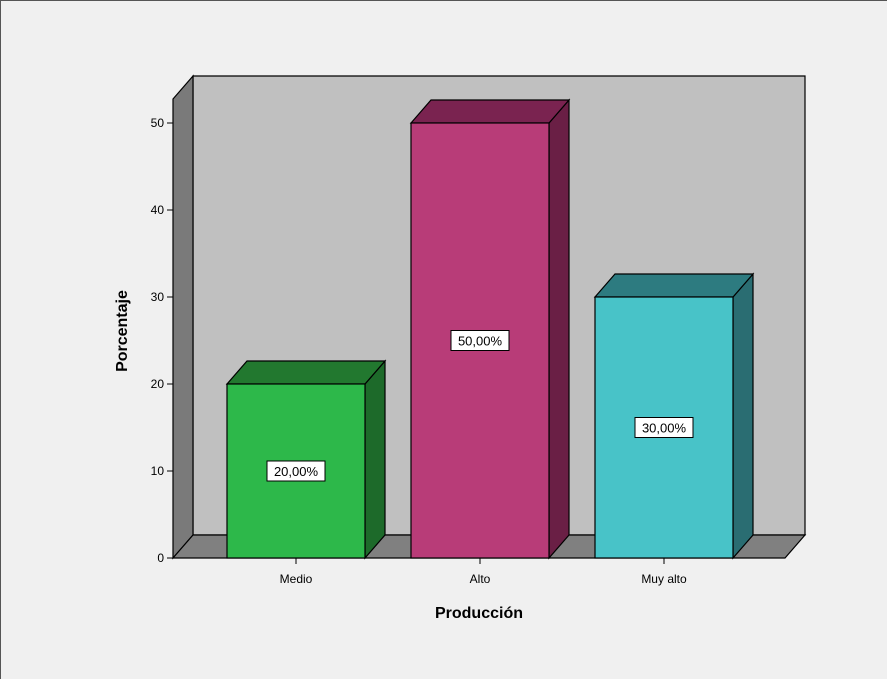 The width and height of the screenshot is (887, 680). Describe the element at coordinates (122, 331) in the screenshot. I see `y-axis-title: Porcentaje` at that location.